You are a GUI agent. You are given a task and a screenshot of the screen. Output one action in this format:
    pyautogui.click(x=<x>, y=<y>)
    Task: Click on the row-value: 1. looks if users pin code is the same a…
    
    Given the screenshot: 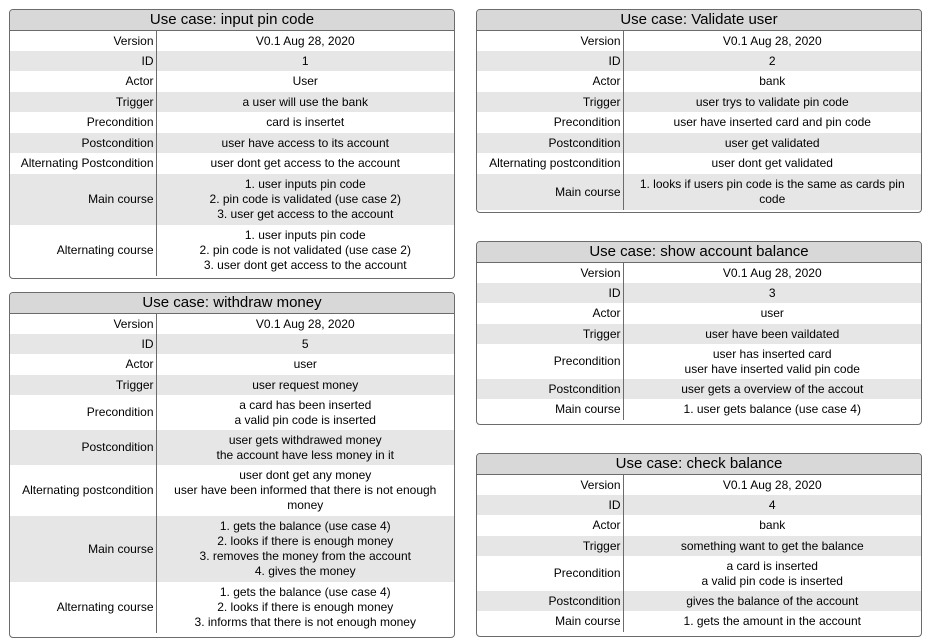 What is the action you would take?
    pyautogui.click(x=772, y=192)
    